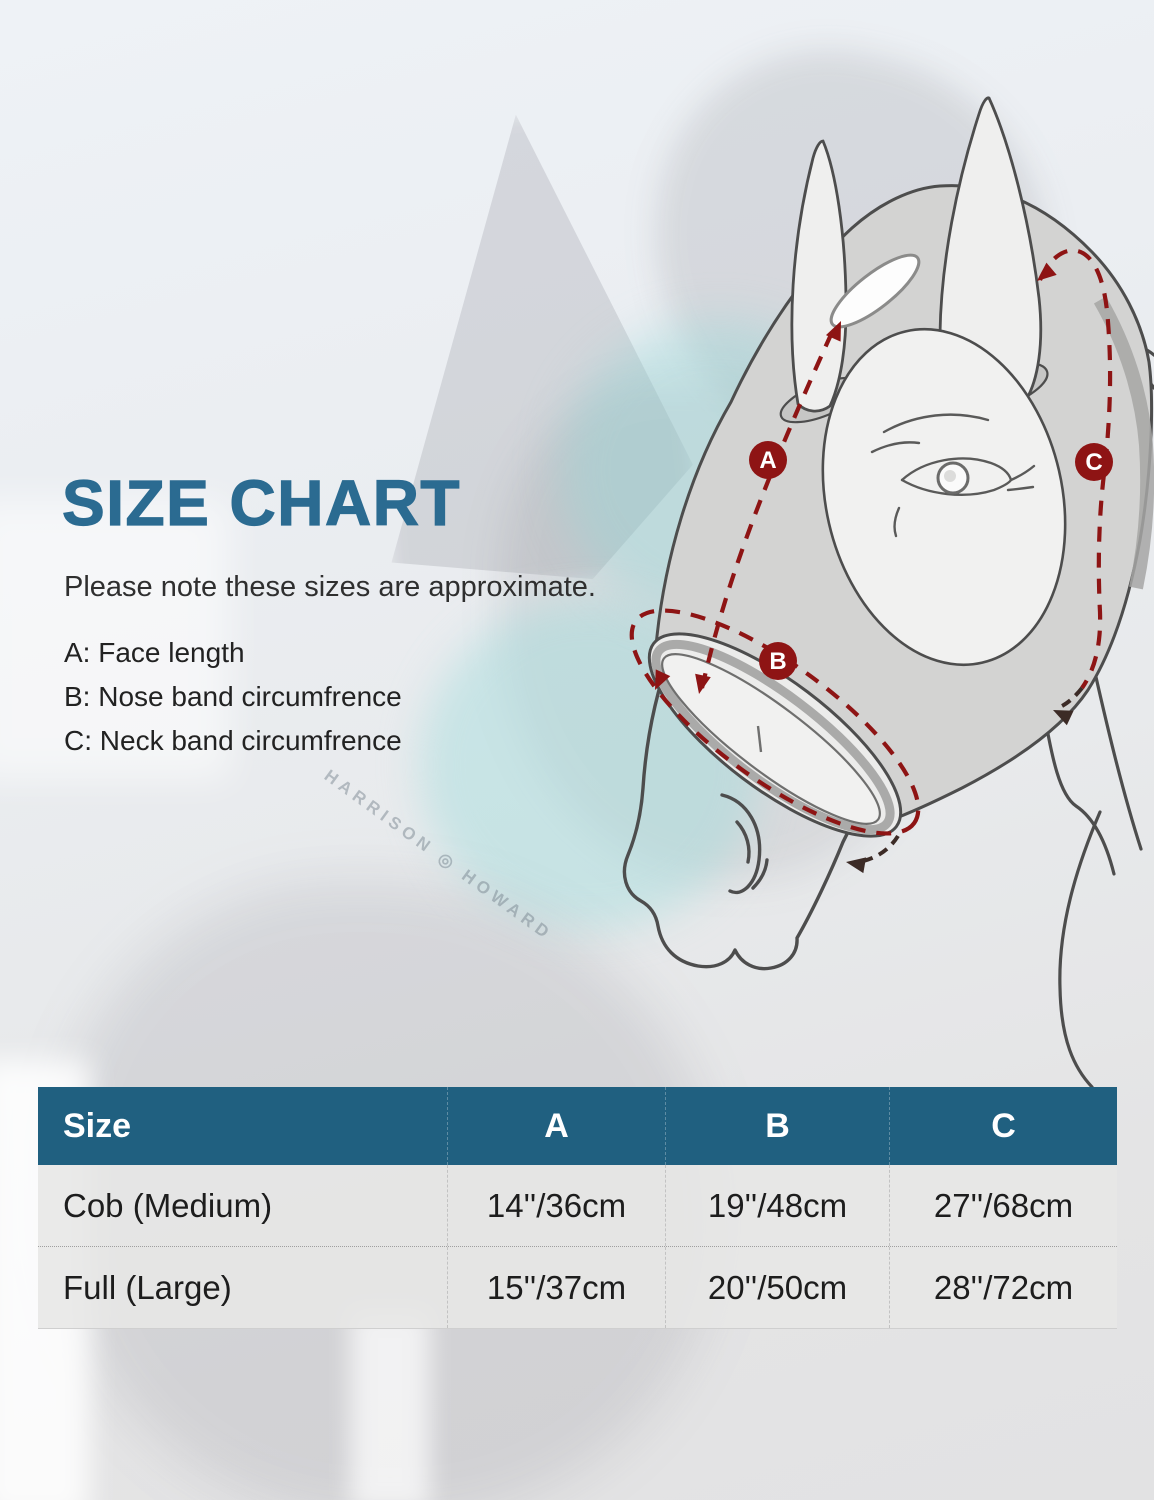 Image resolution: width=1154 pixels, height=1500 pixels. What do you see at coordinates (556, 1287) in the screenshot?
I see `value-cell: 15''/37cm` at bounding box center [556, 1287].